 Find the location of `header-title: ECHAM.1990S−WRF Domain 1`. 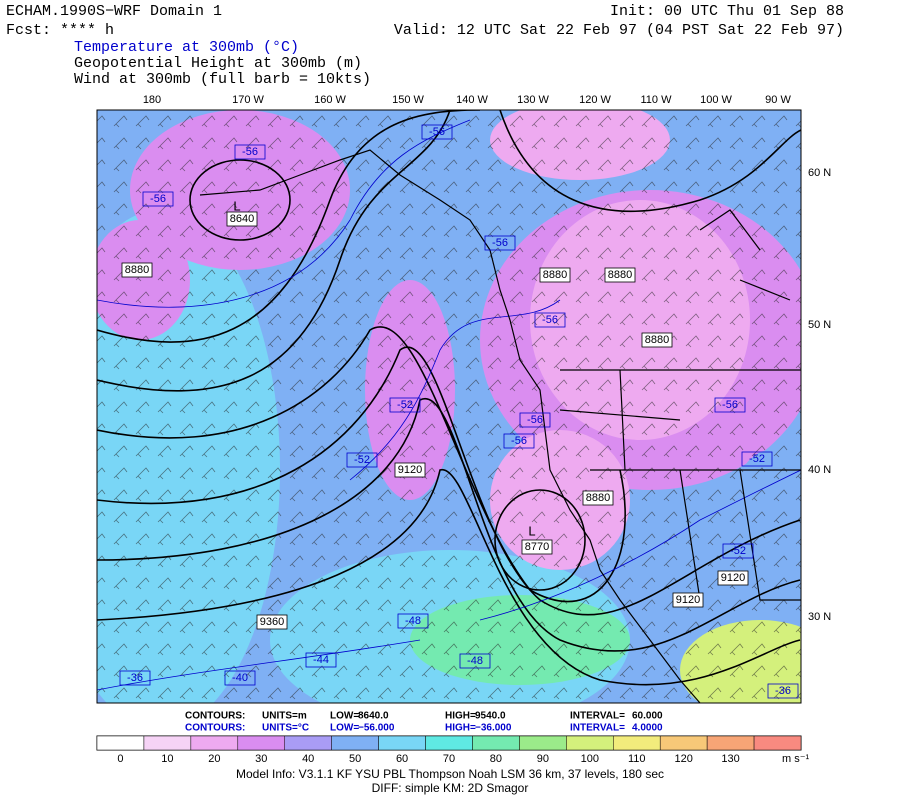

header-title: ECHAM.1990S−WRF Domain 1 is located at coordinates (114, 11).